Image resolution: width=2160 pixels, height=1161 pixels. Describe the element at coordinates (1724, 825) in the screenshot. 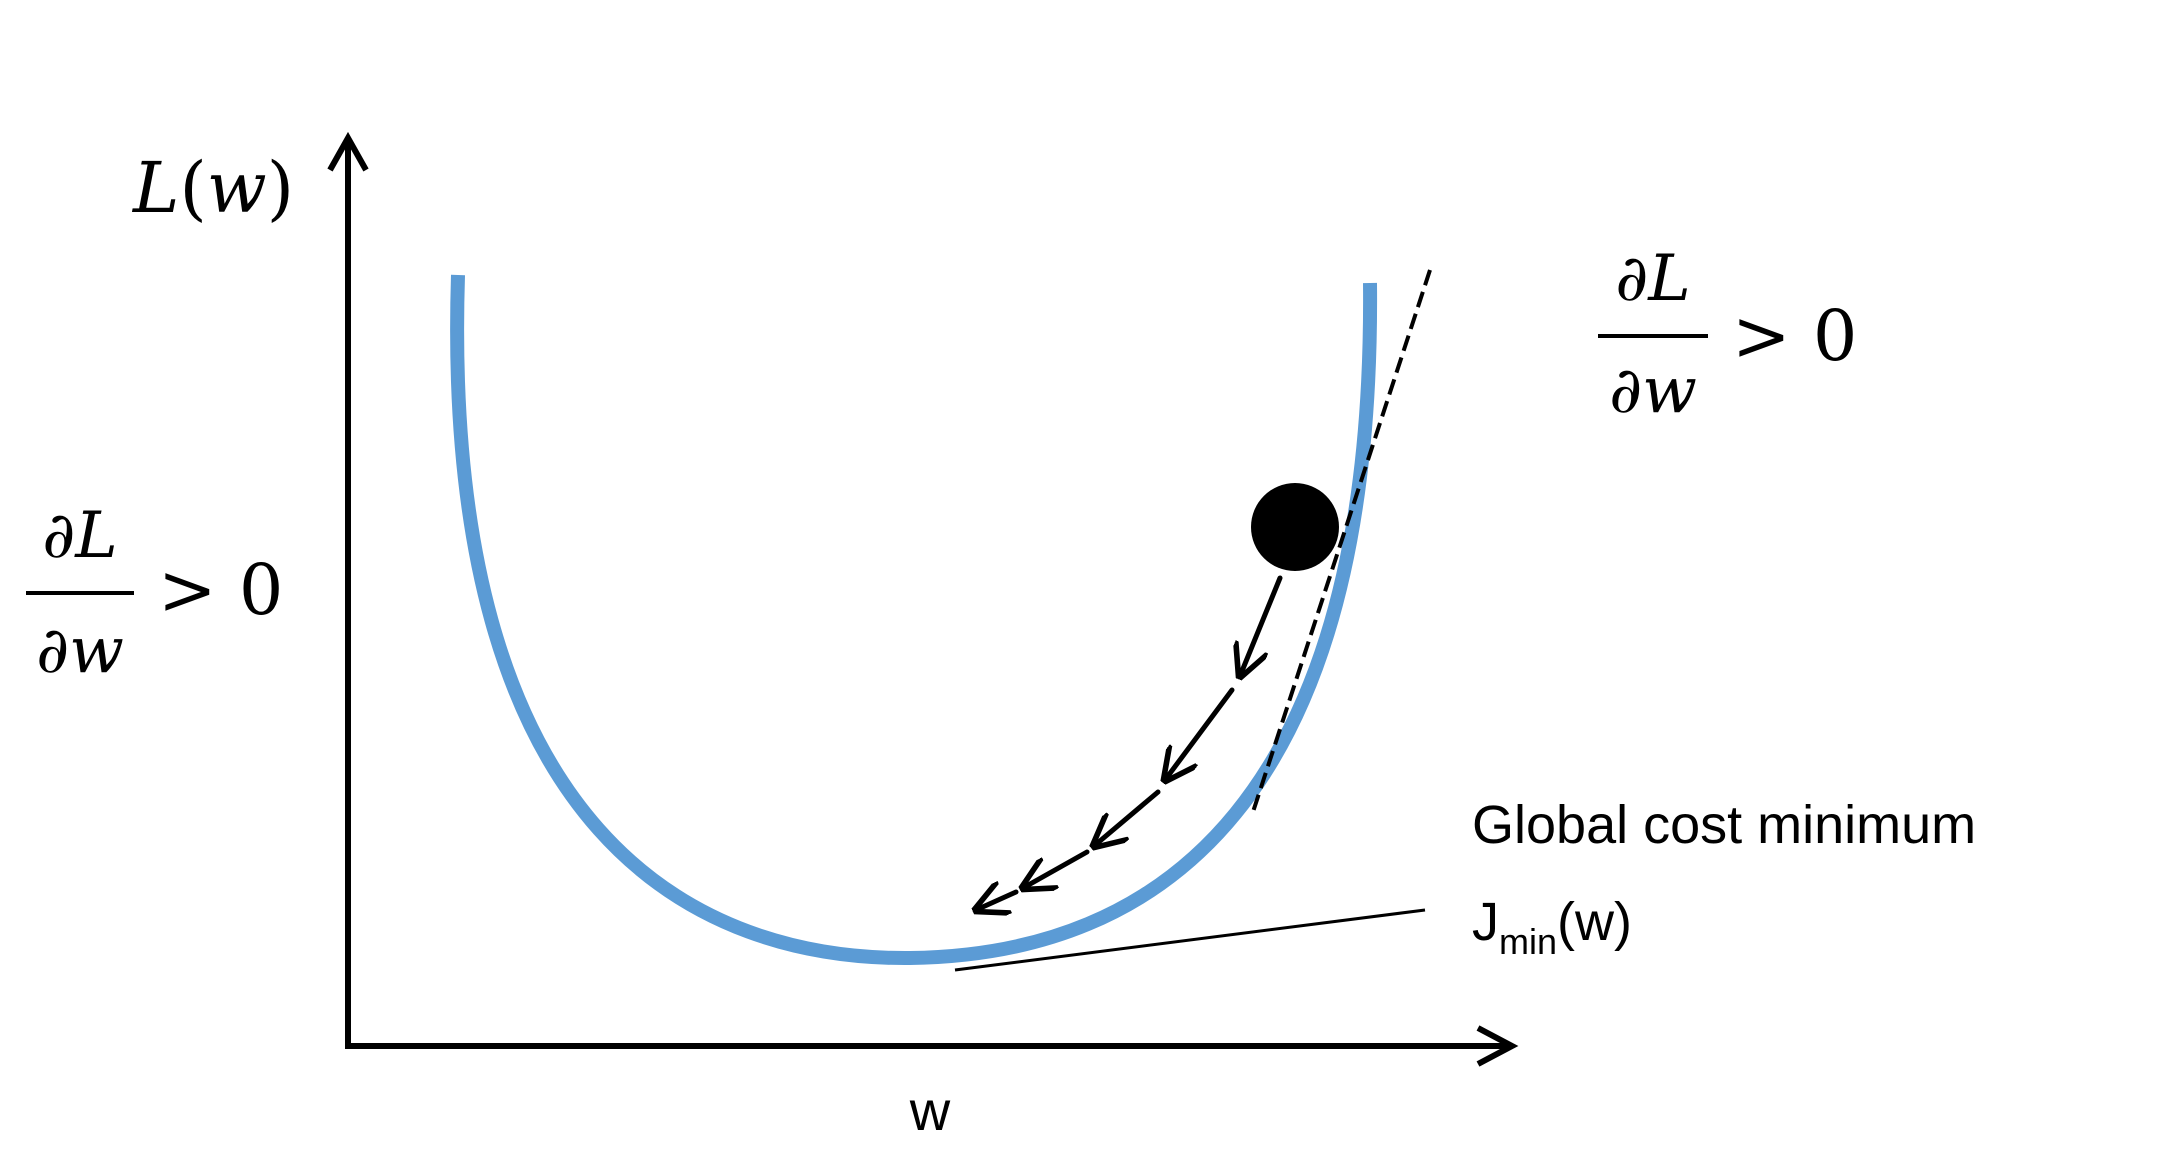

I see `annotation-title: Global cost minimum` at that location.